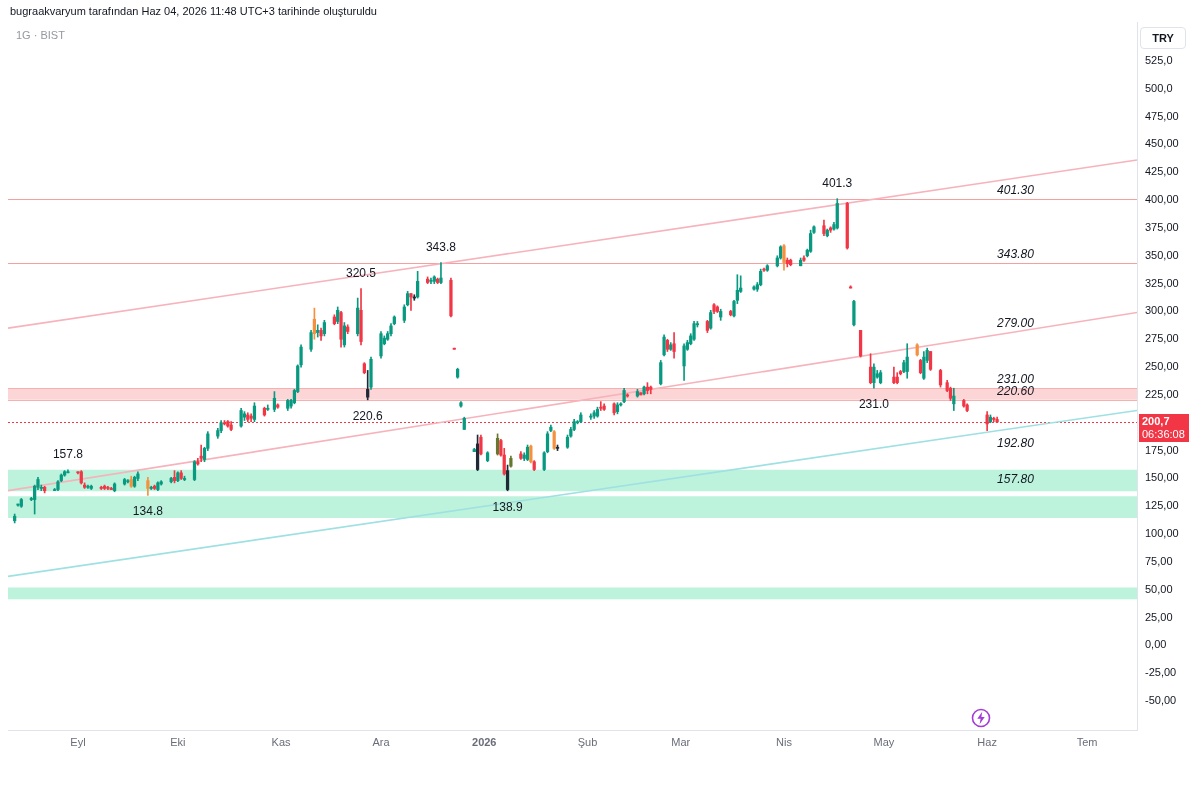  I want to click on y-tick-label: 525,0, so click(1159, 59).